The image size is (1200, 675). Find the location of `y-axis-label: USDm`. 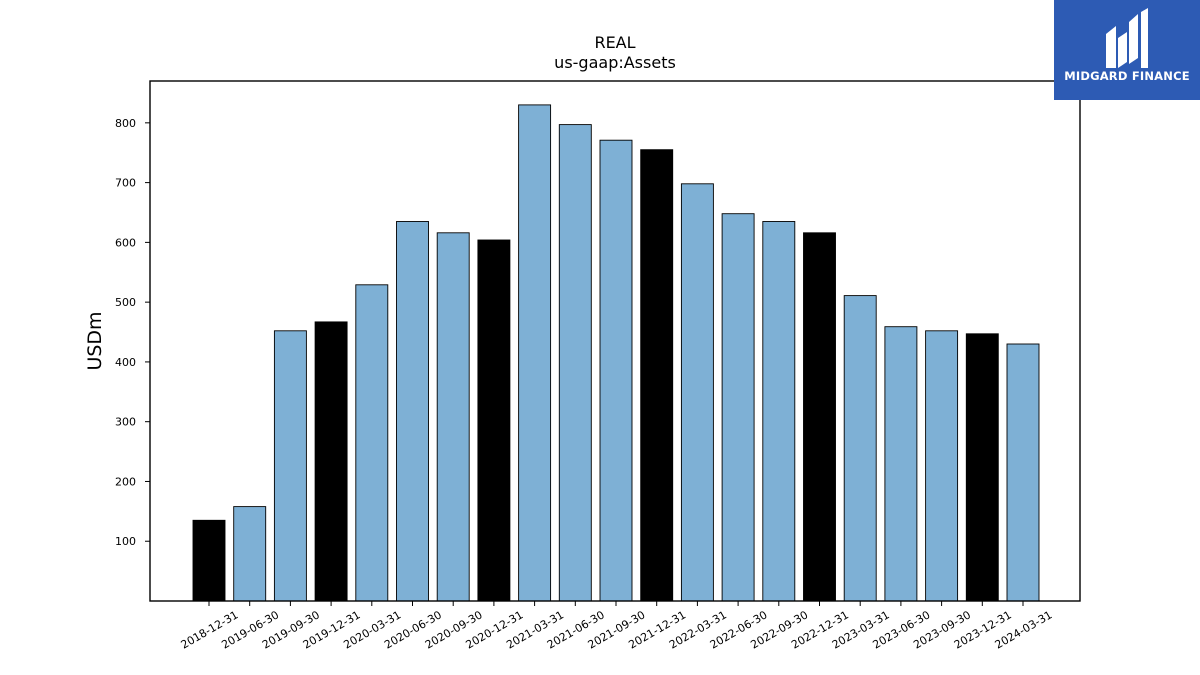

y-axis-label: USDm is located at coordinates (95, 340).